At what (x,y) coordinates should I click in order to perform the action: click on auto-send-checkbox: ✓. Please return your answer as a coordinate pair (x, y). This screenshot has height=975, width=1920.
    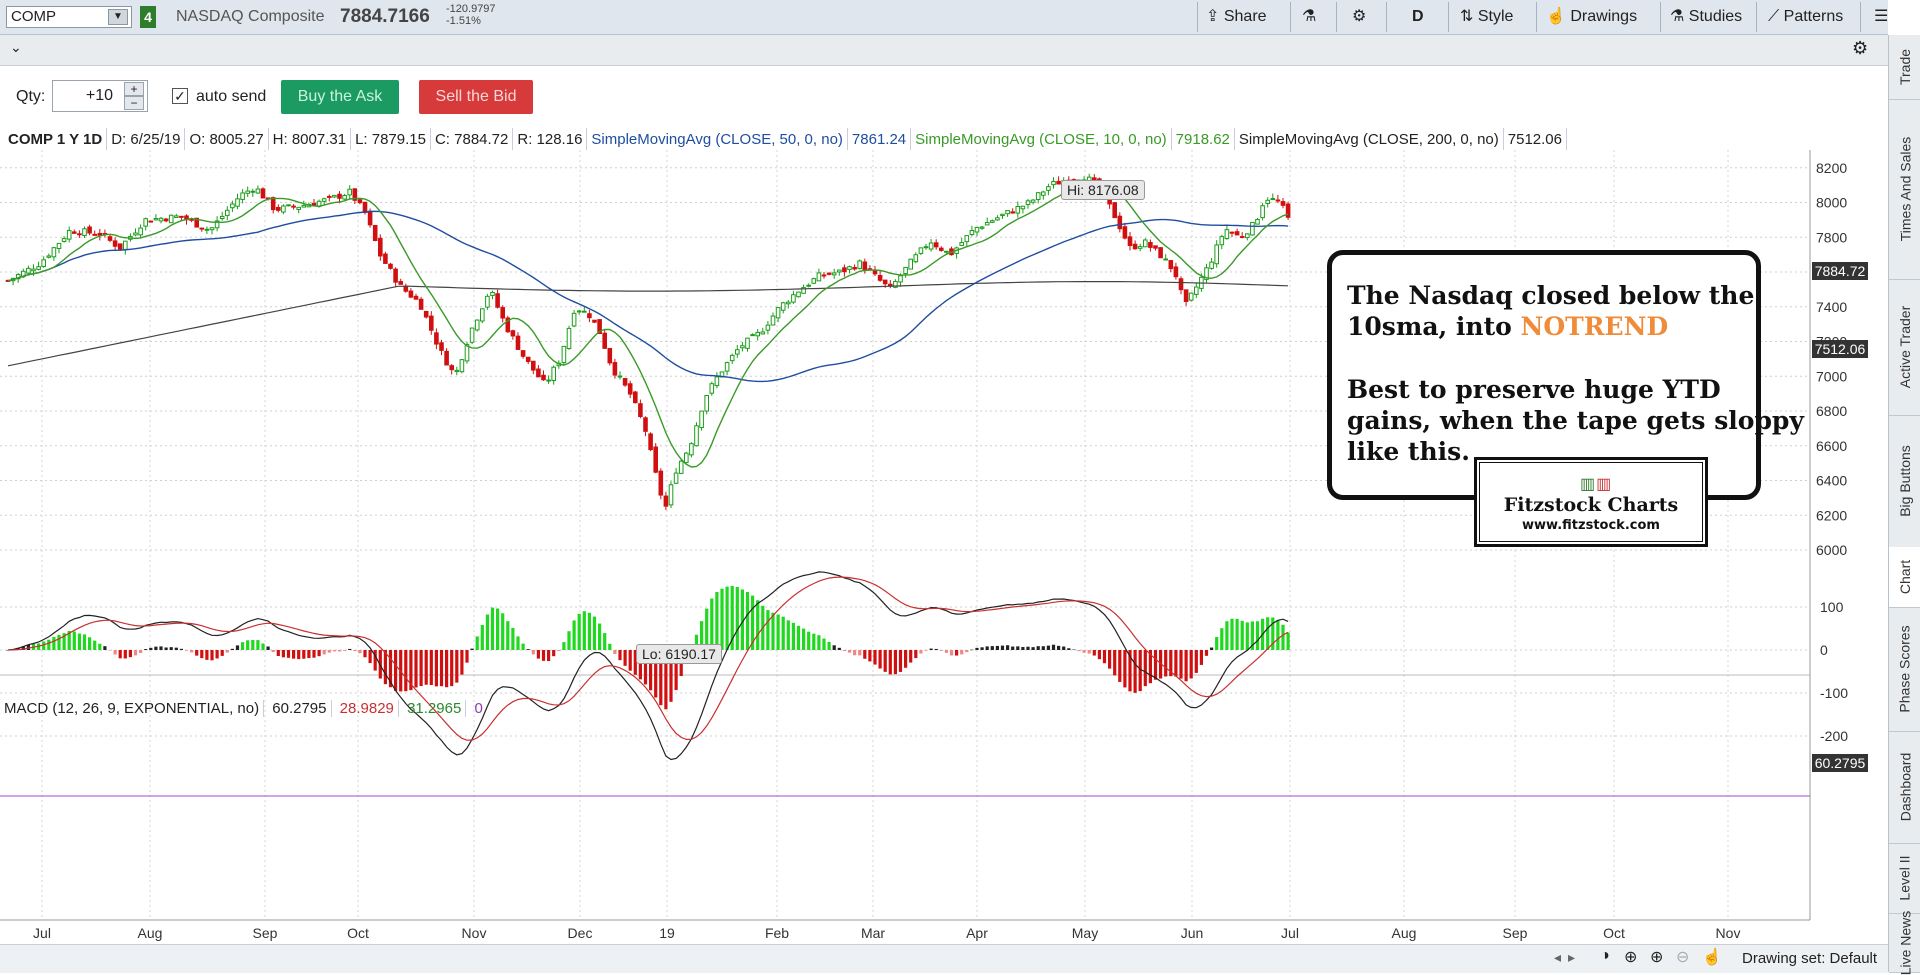
    Looking at the image, I should click on (180, 96).